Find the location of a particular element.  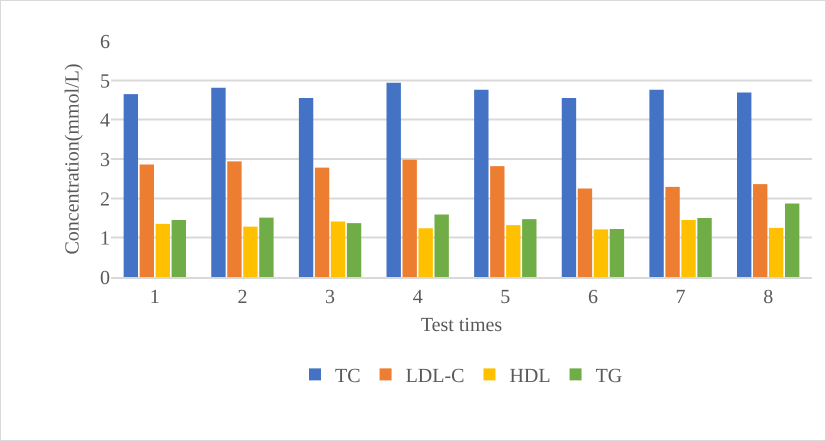

x-tick-label: 6 is located at coordinates (593, 297).